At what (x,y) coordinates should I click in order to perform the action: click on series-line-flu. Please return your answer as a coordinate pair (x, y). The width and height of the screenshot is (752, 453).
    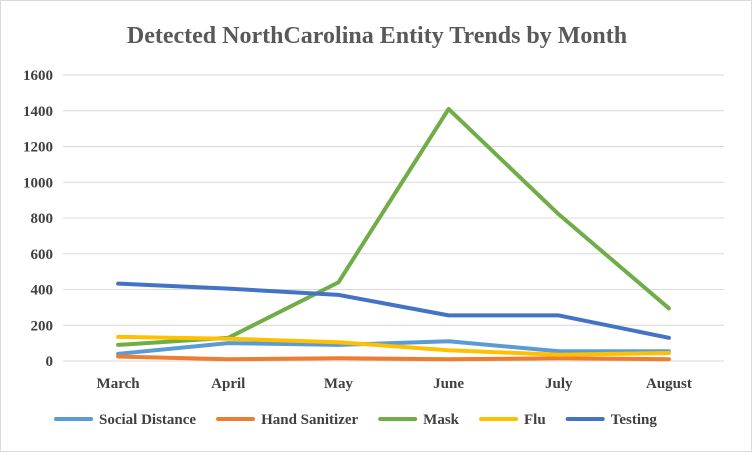
    Looking at the image, I should click on (393, 345).